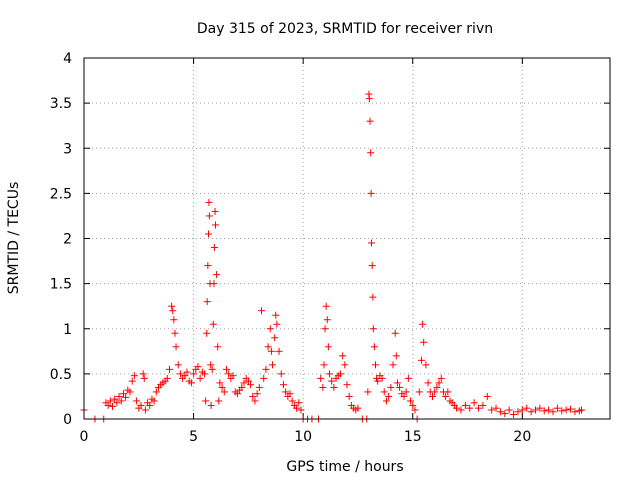 The height and width of the screenshot is (480, 640). Describe the element at coordinates (522, 437) in the screenshot. I see `x-tick-label: 20` at that location.